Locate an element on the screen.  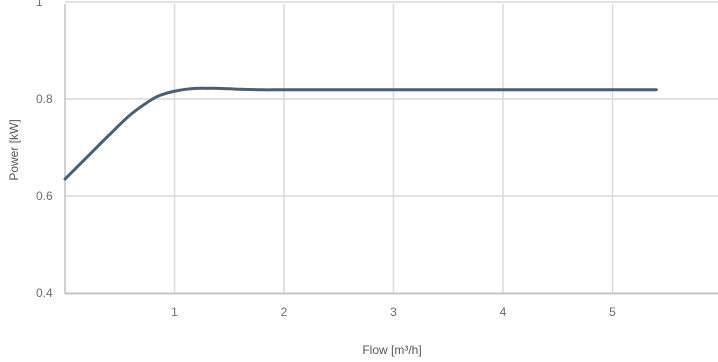
y-tick-label: 0.6 is located at coordinates (44, 196).